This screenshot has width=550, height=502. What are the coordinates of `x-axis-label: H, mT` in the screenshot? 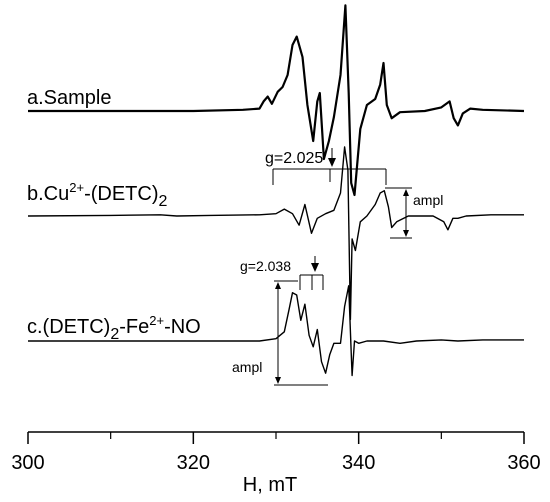 It's located at (270, 485).